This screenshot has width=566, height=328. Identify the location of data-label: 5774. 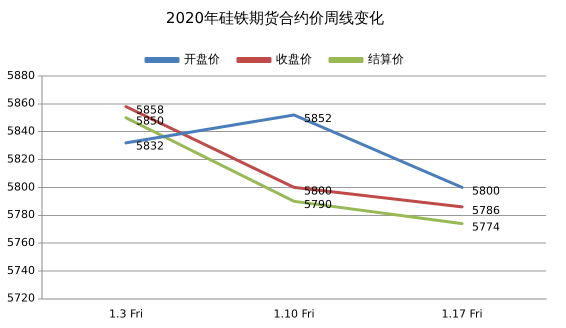
(486, 227).